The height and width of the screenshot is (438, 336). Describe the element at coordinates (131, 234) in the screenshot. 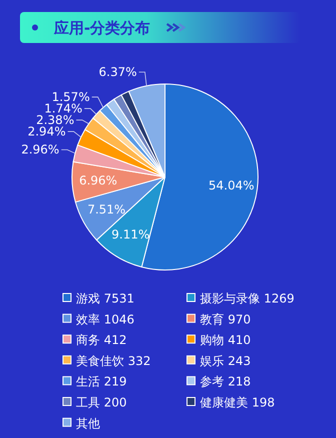

I see `data-label: 9.11%` at that location.